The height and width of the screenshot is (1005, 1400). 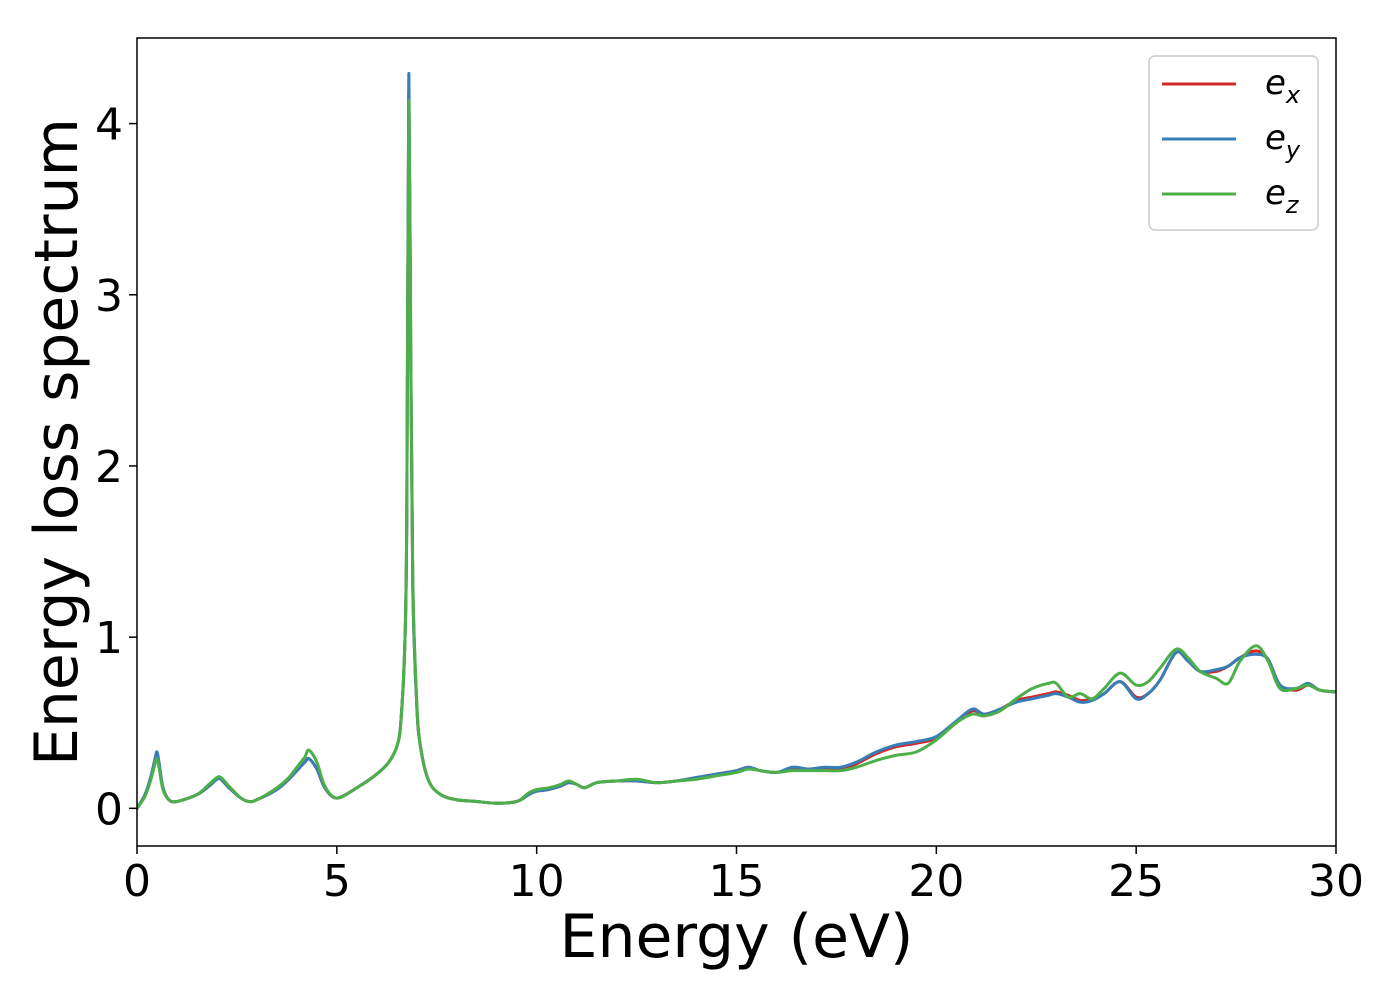 What do you see at coordinates (109, 809) in the screenshot?
I see `y-tick-label: 0` at bounding box center [109, 809].